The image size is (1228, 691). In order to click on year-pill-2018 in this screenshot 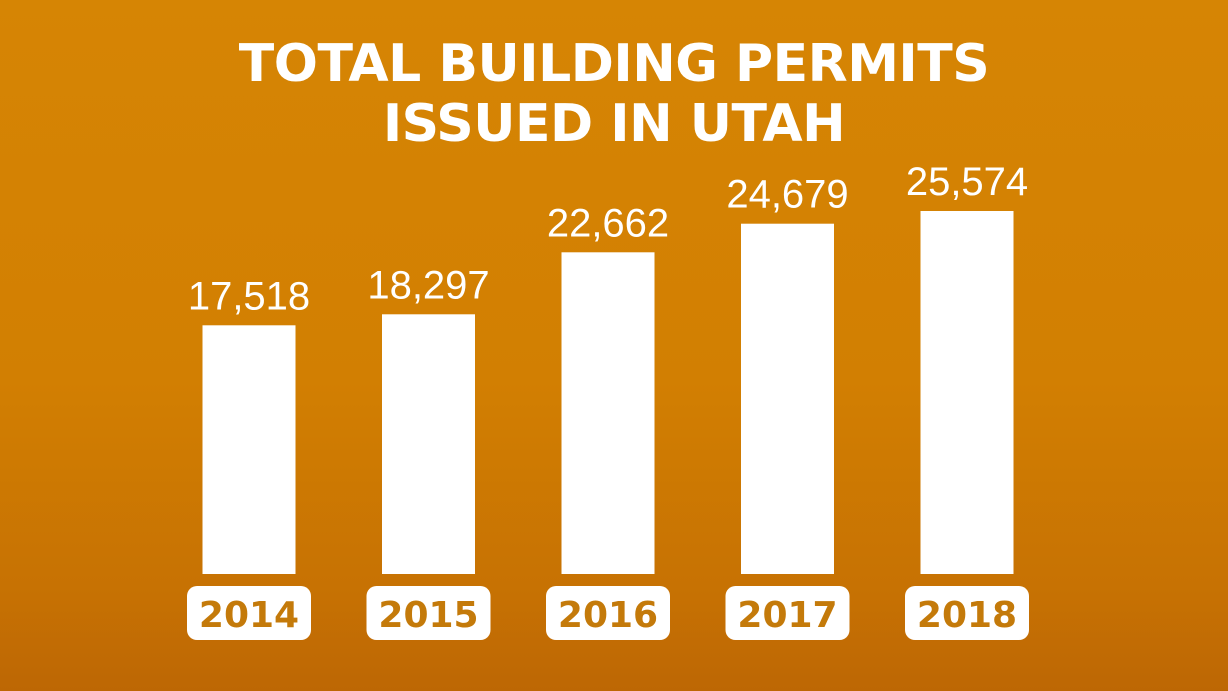, I will do `click(967, 613)`.